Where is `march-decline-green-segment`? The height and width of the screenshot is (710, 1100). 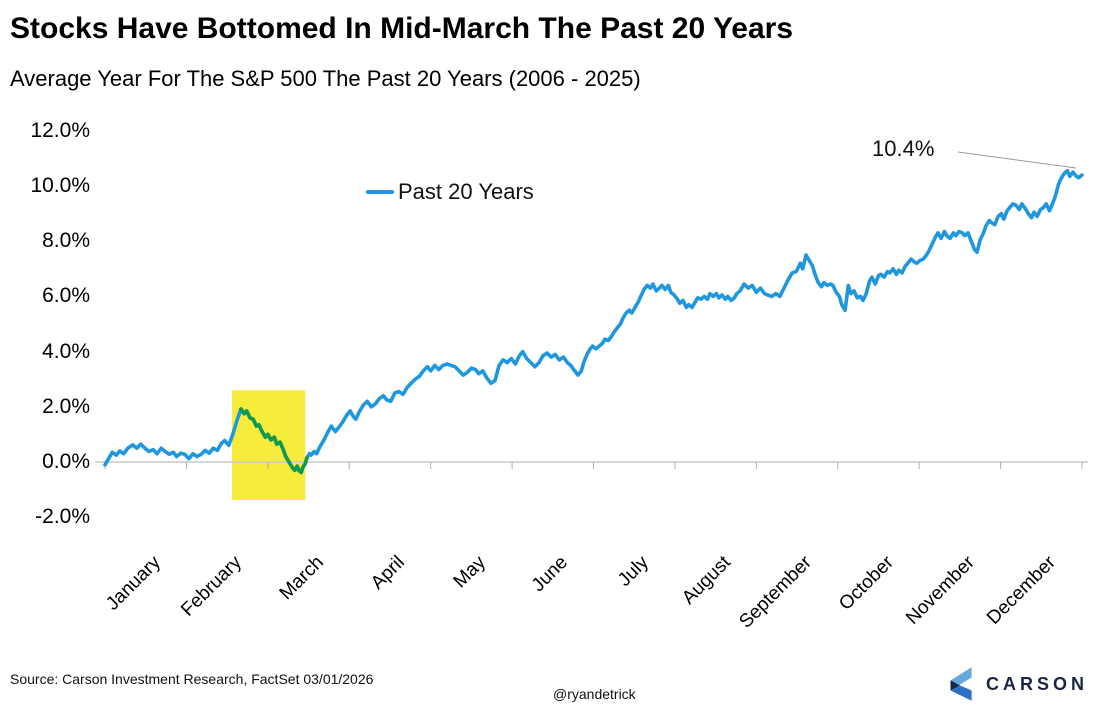 march-decline-green-segment is located at coordinates (274, 441).